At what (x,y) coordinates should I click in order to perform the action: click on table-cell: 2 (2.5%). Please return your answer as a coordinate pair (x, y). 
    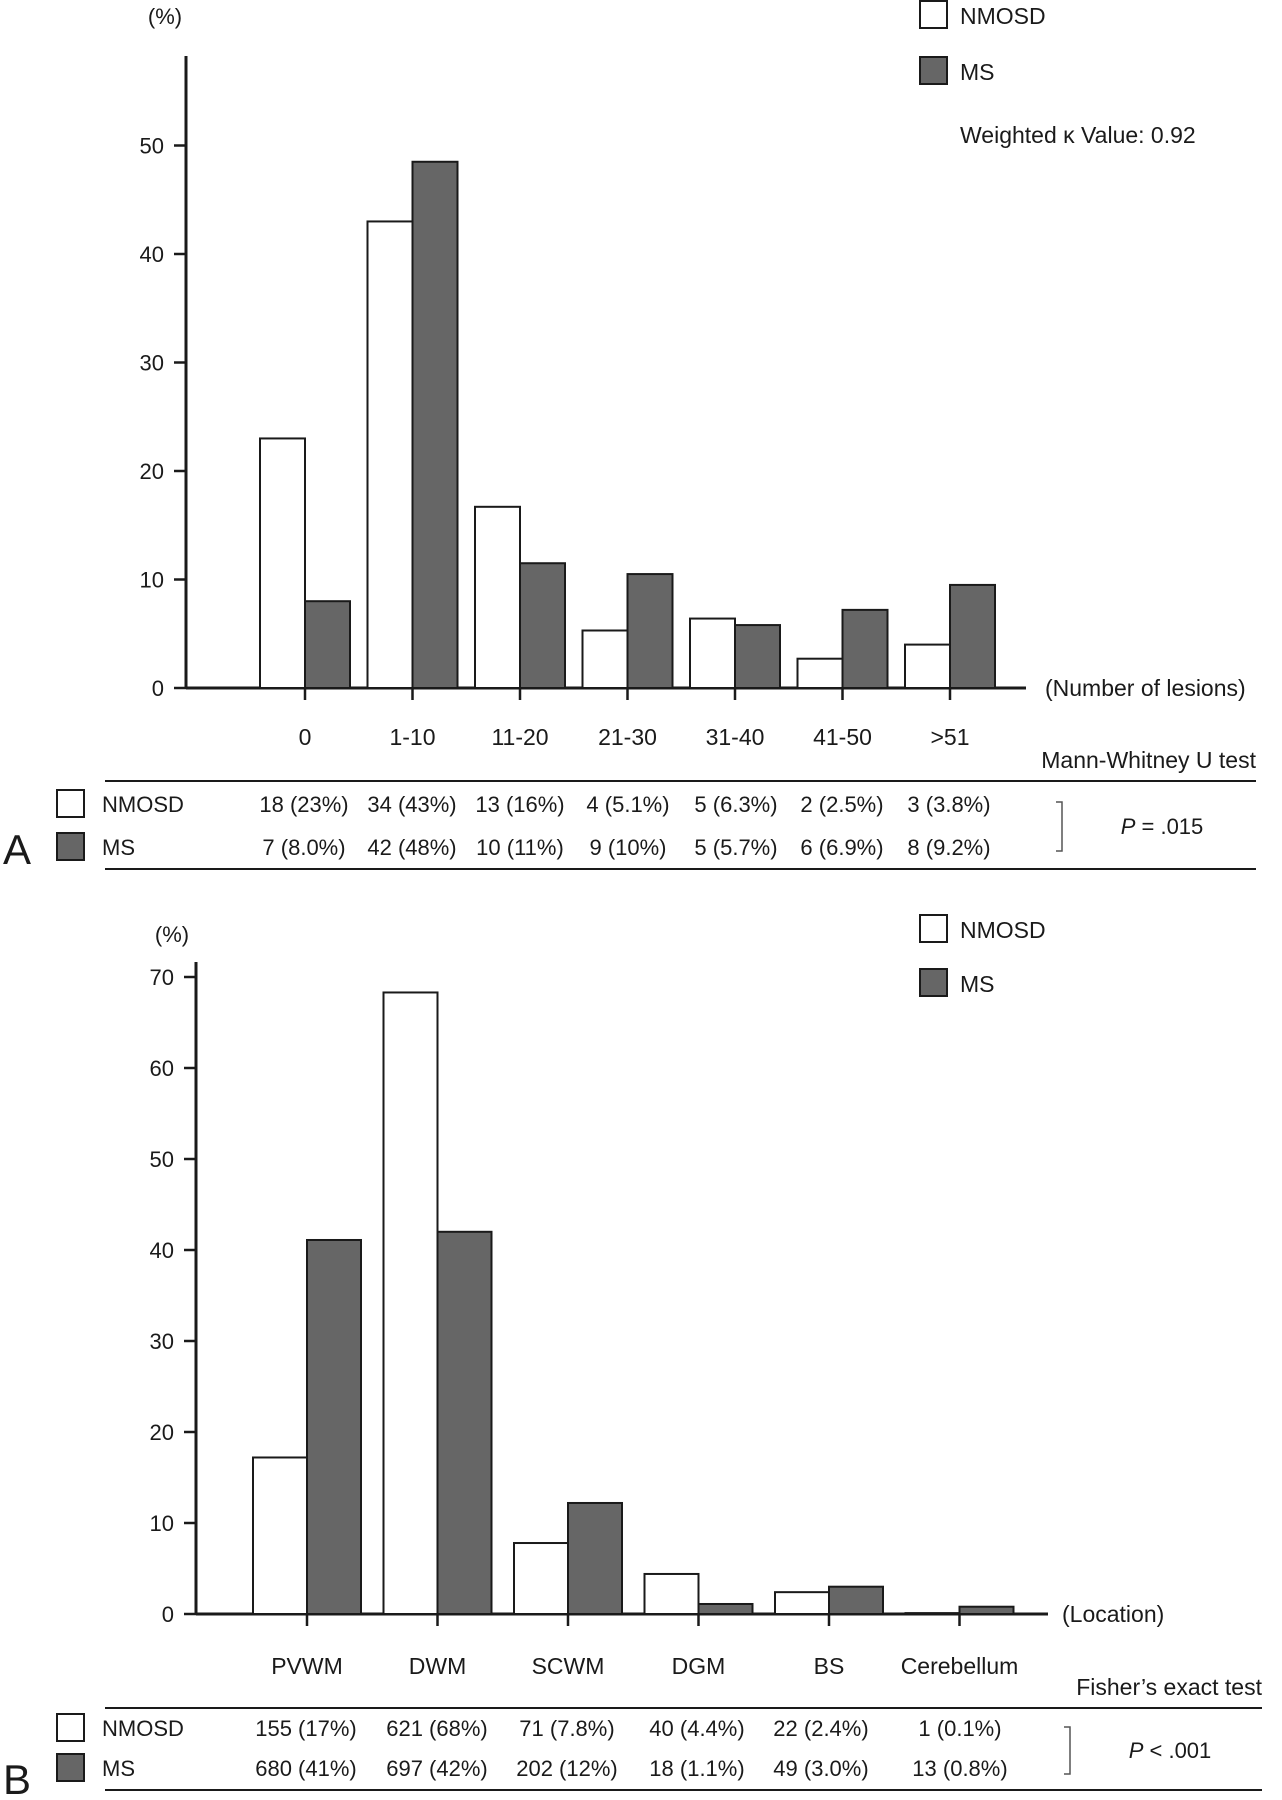
    Looking at the image, I should click on (841, 804).